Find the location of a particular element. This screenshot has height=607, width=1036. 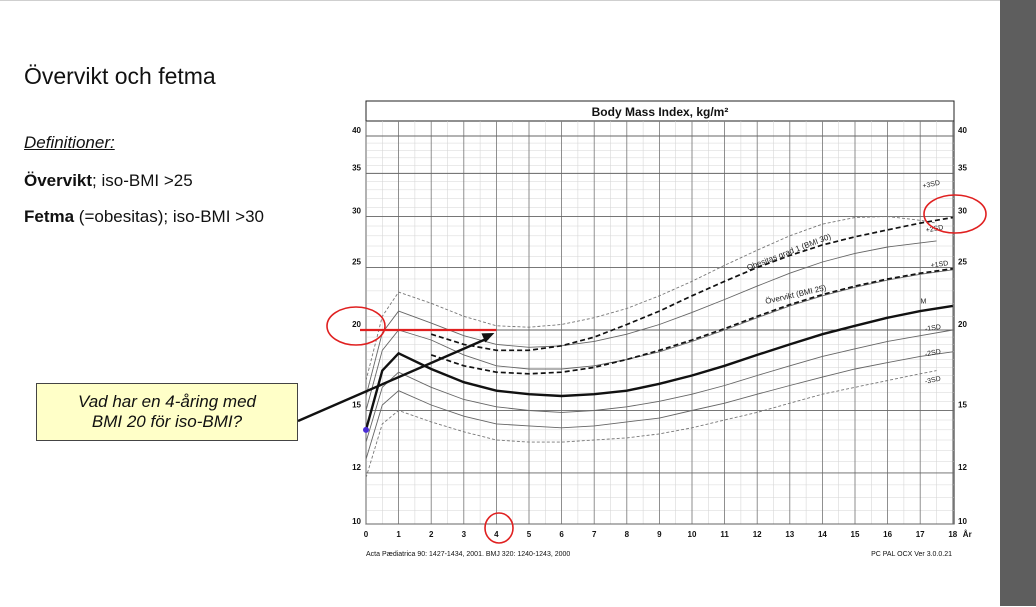

side-panel is located at coordinates (1018, 303).